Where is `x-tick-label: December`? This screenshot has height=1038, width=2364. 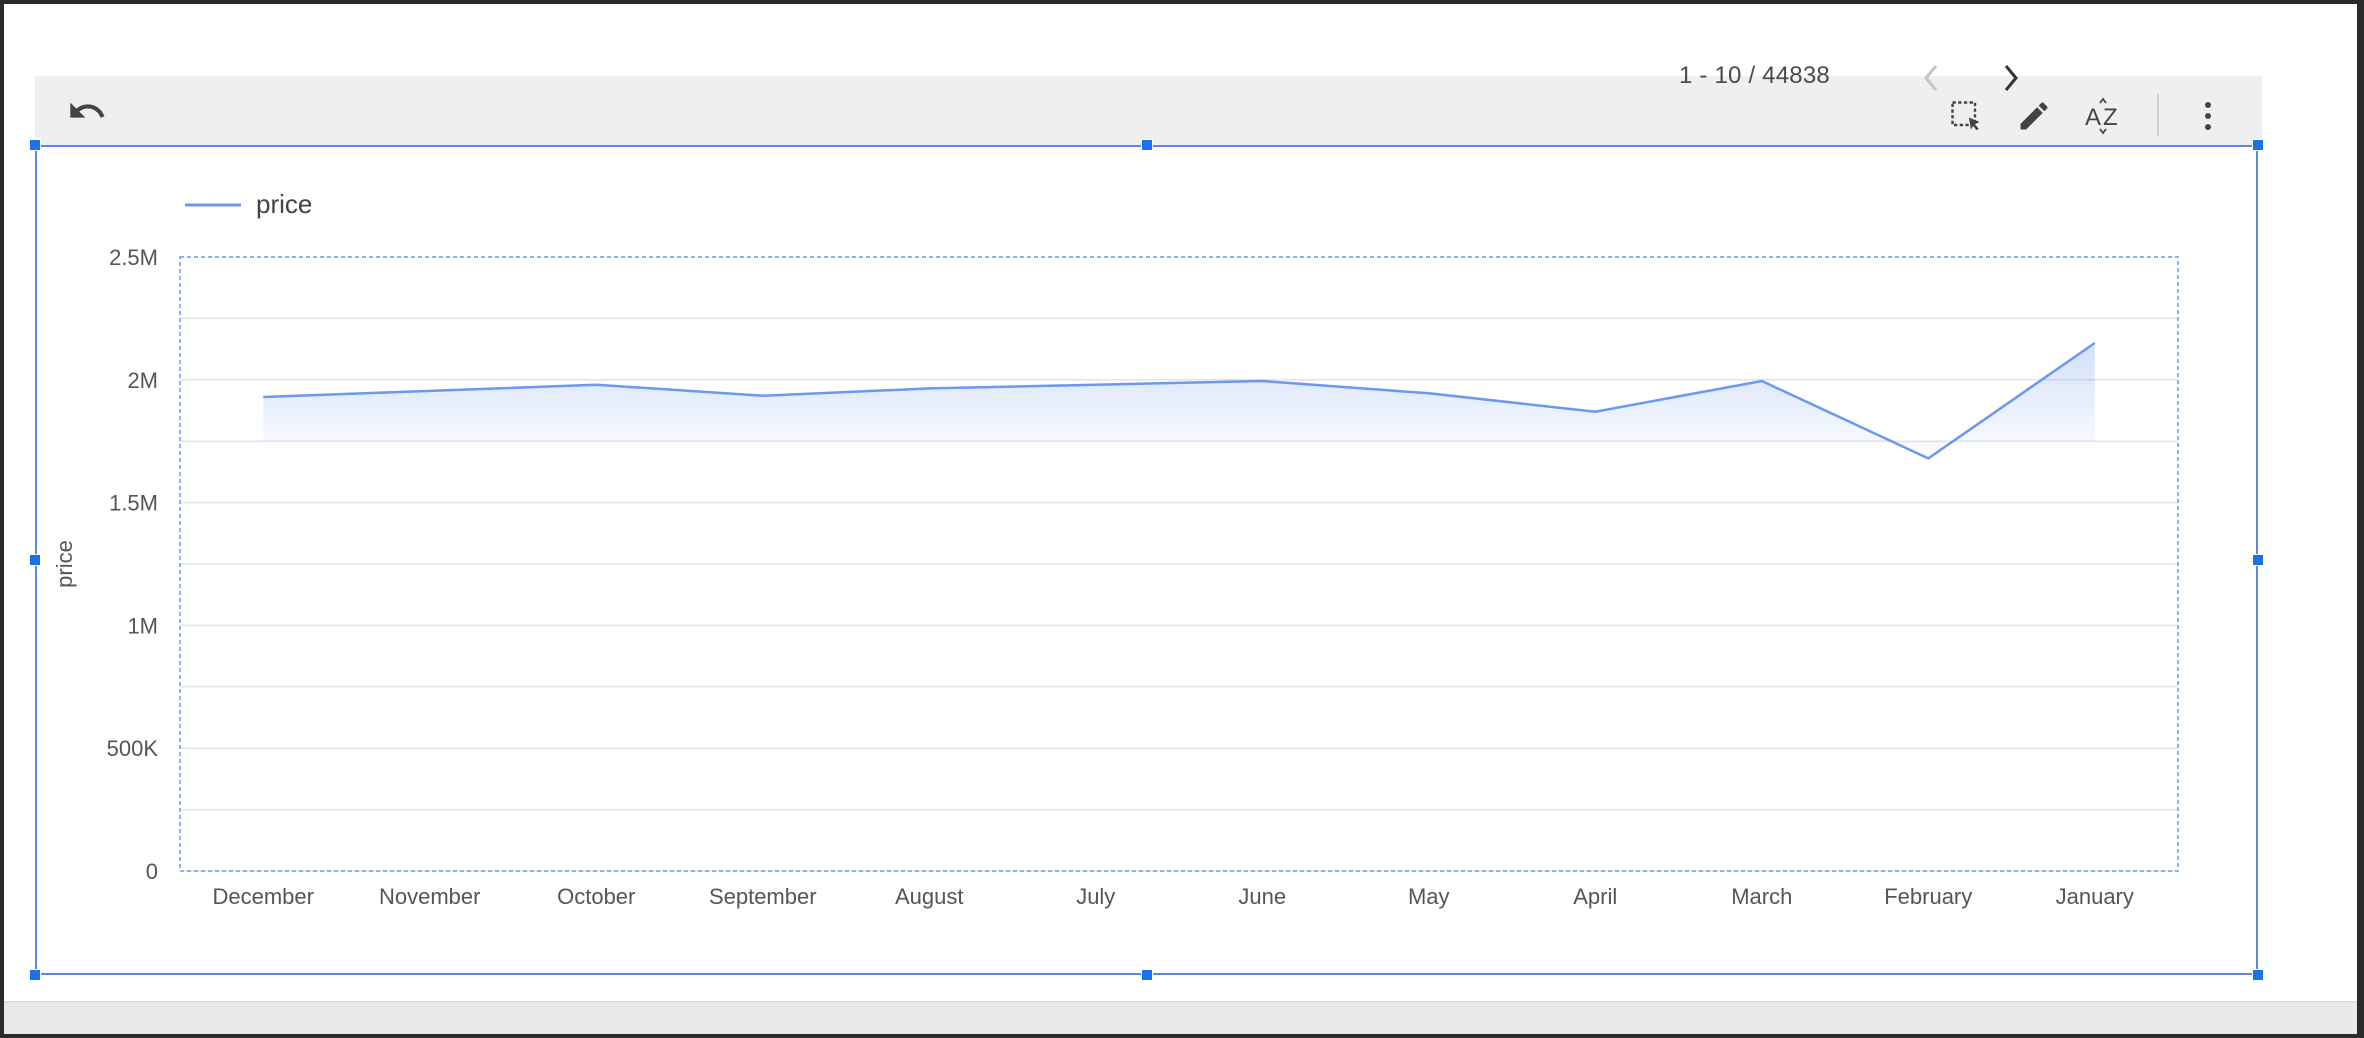
x-tick-label: December is located at coordinates (263, 896).